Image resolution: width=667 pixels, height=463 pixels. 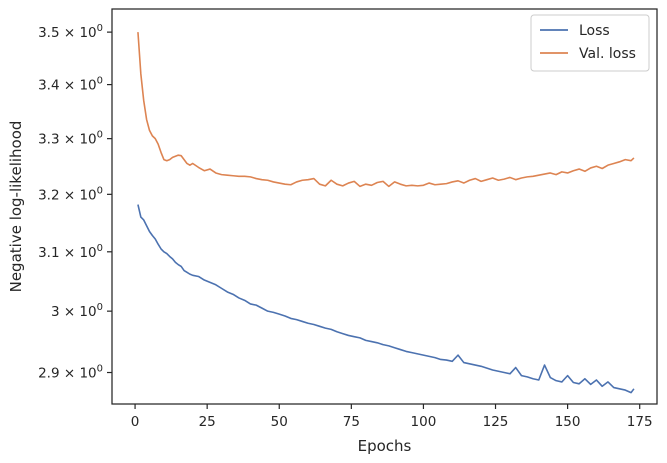 I want to click on y-tick-label: 3.1 × 100, so click(x=70, y=252).